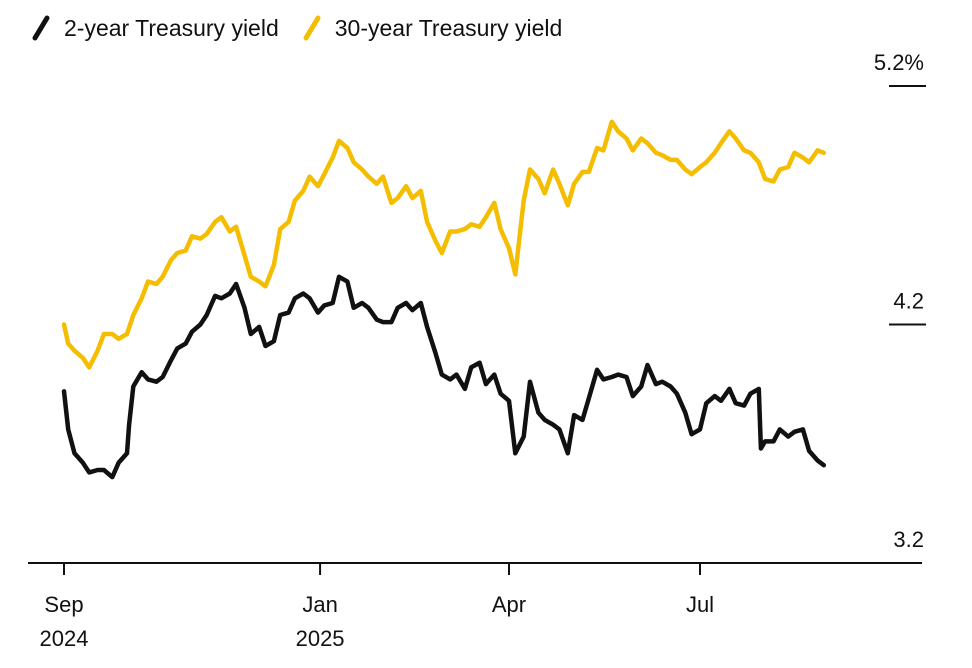  What do you see at coordinates (899, 62) in the screenshot?
I see `y-tick-label: 5.2%` at bounding box center [899, 62].